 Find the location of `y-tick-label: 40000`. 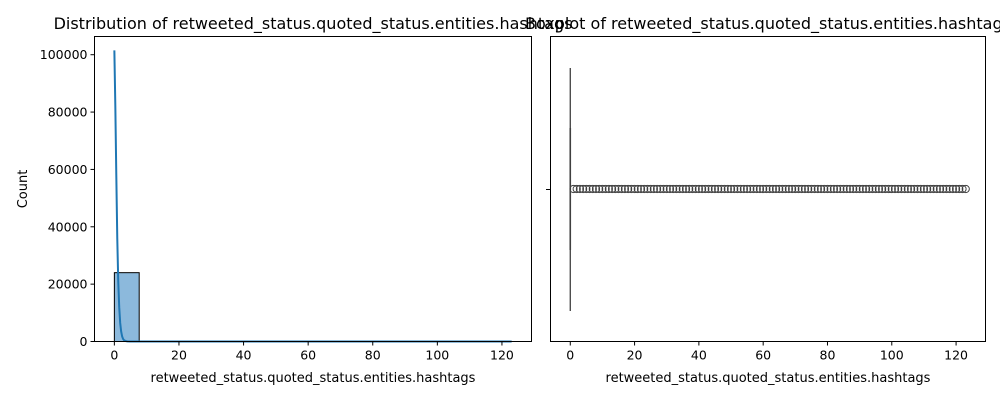

y-tick-label: 40000 is located at coordinates (68, 226).